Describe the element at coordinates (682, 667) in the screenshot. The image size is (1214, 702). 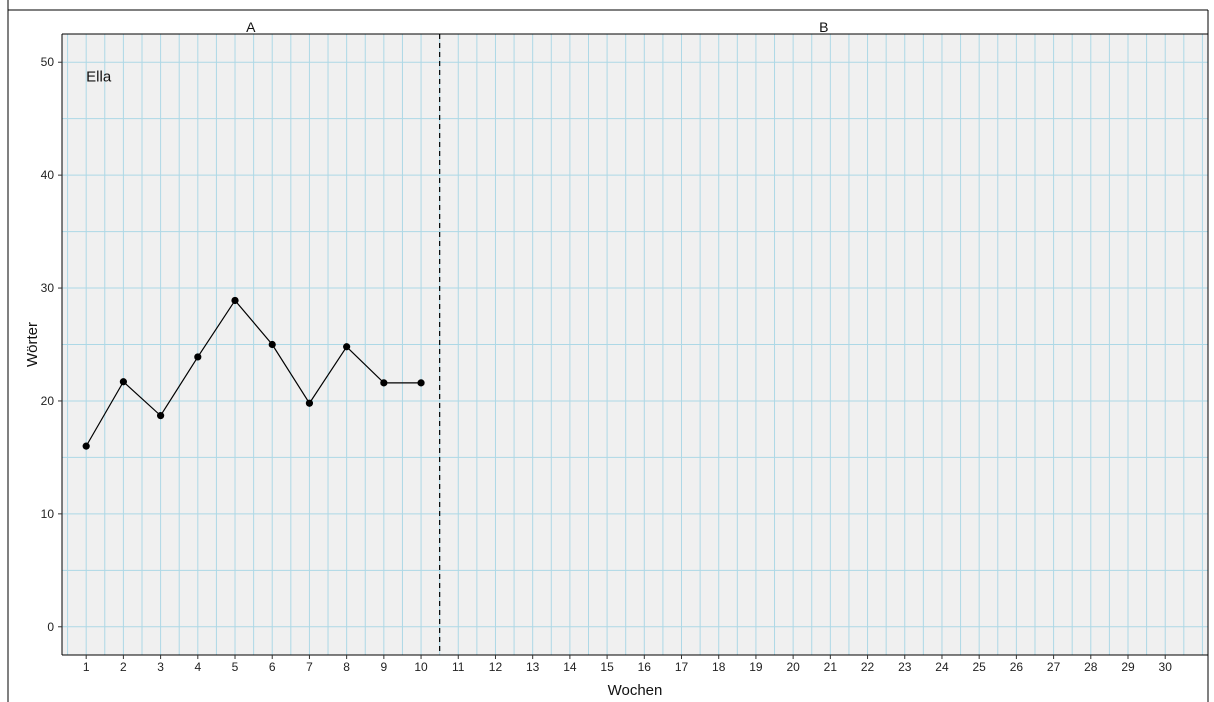
I see `x-tick-label: 17` at that location.